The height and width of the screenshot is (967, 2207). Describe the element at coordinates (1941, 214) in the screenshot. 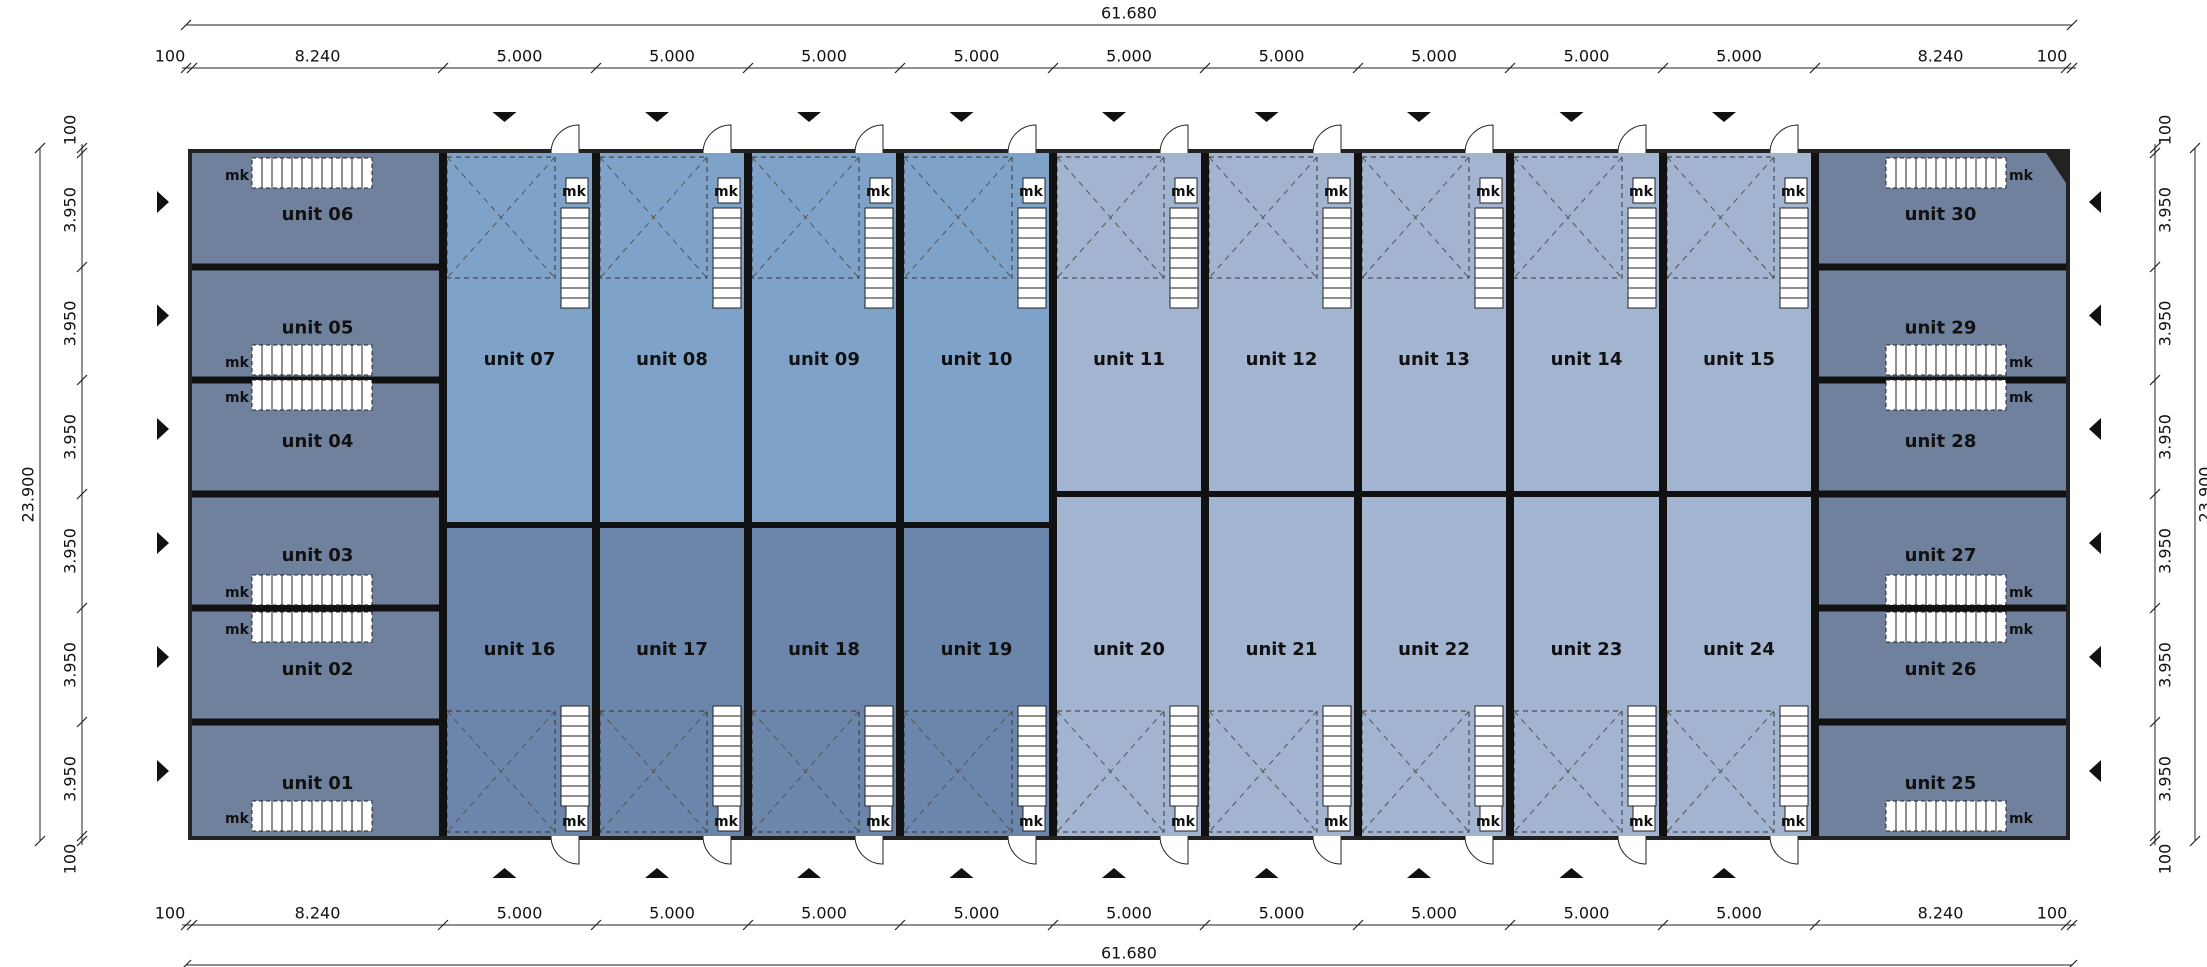

I see `unit-label: unit 30` at that location.